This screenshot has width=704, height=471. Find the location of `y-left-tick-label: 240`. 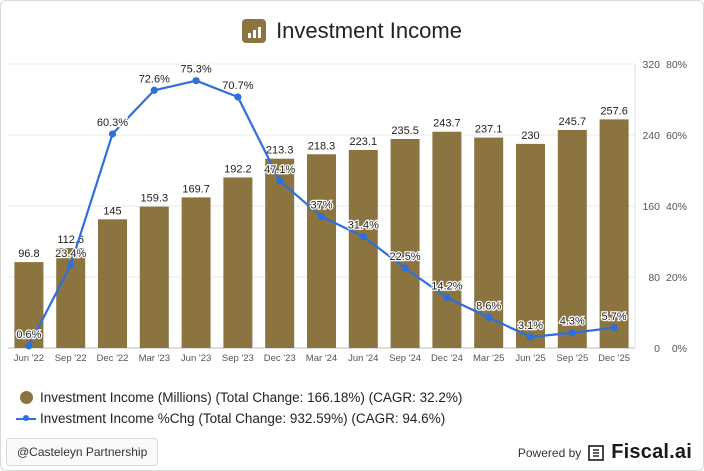

y-left-tick-label: 240 is located at coordinates (651, 136).